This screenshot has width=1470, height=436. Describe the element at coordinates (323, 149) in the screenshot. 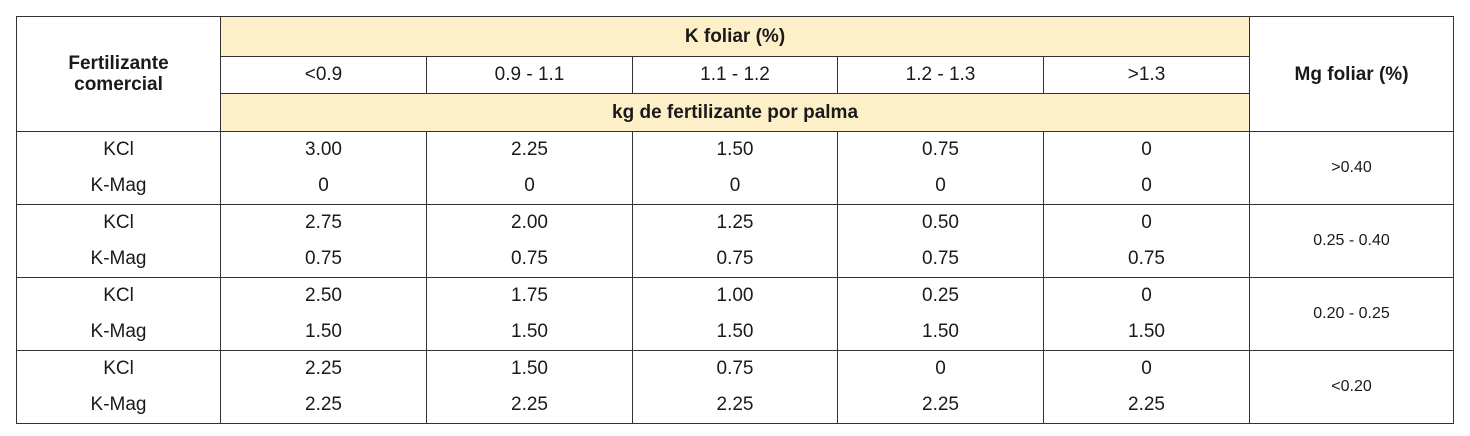

I see `value-cell: 3.00` at that location.